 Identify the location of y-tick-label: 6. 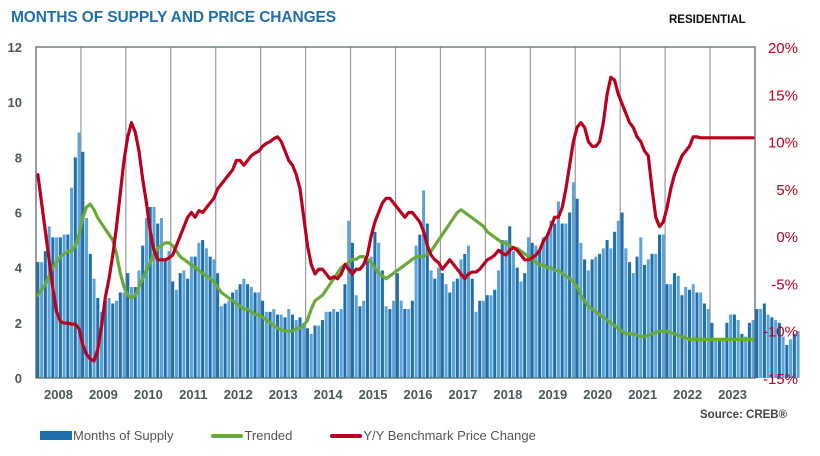
(18, 213).